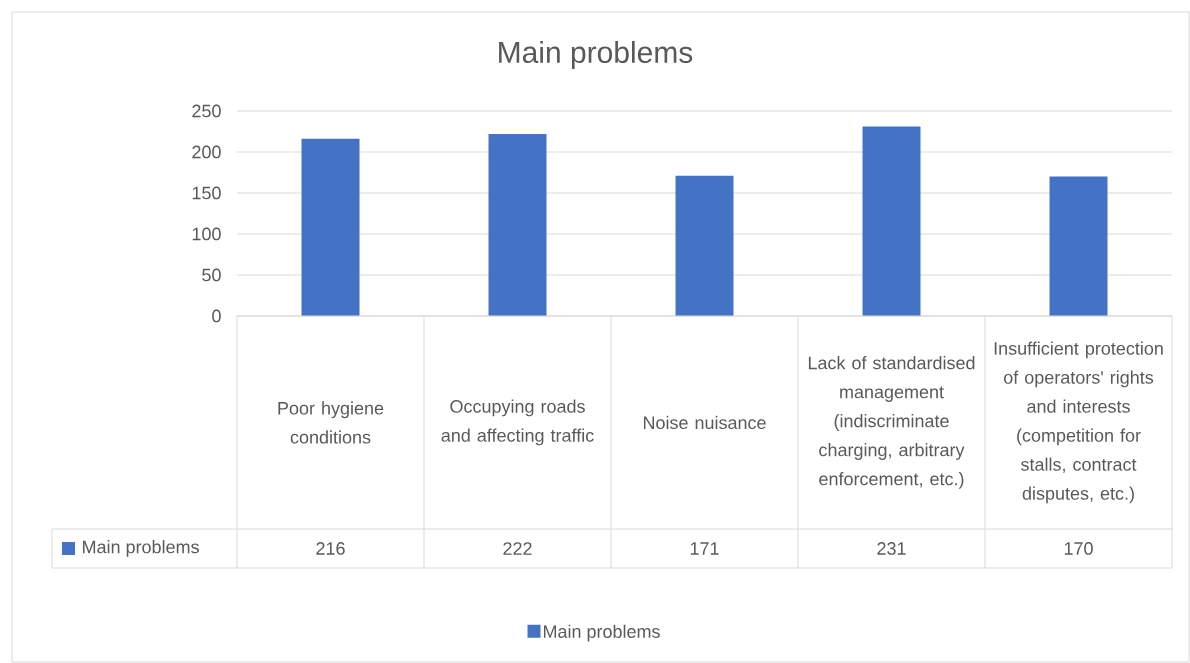 The image size is (1190, 663). I want to click on x-tick-label: Occupying roads and affecting traffic, so click(517, 422).